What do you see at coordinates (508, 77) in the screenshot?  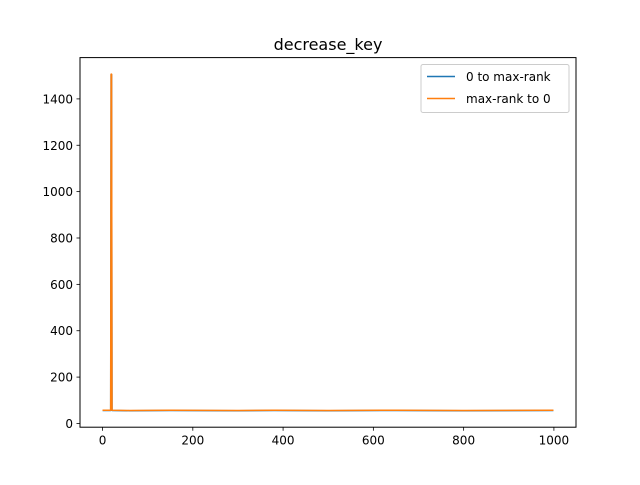 I see `legend-label-0: 0 to max-rank` at bounding box center [508, 77].